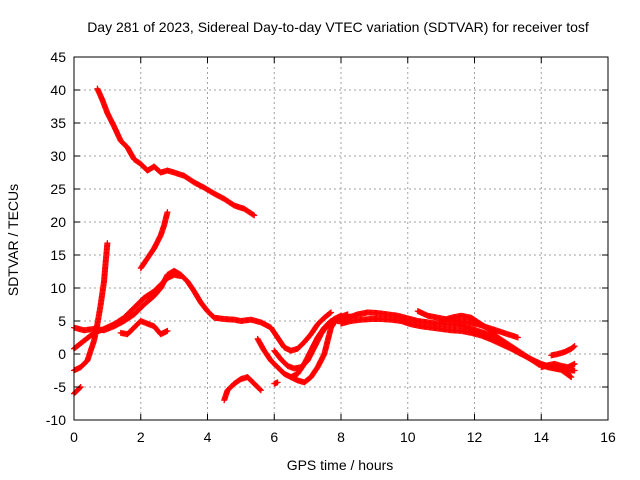 Image resolution: width=640 pixels, height=480 pixels. What do you see at coordinates (58, 288) in the screenshot?
I see `y-tick-label: 10` at bounding box center [58, 288].